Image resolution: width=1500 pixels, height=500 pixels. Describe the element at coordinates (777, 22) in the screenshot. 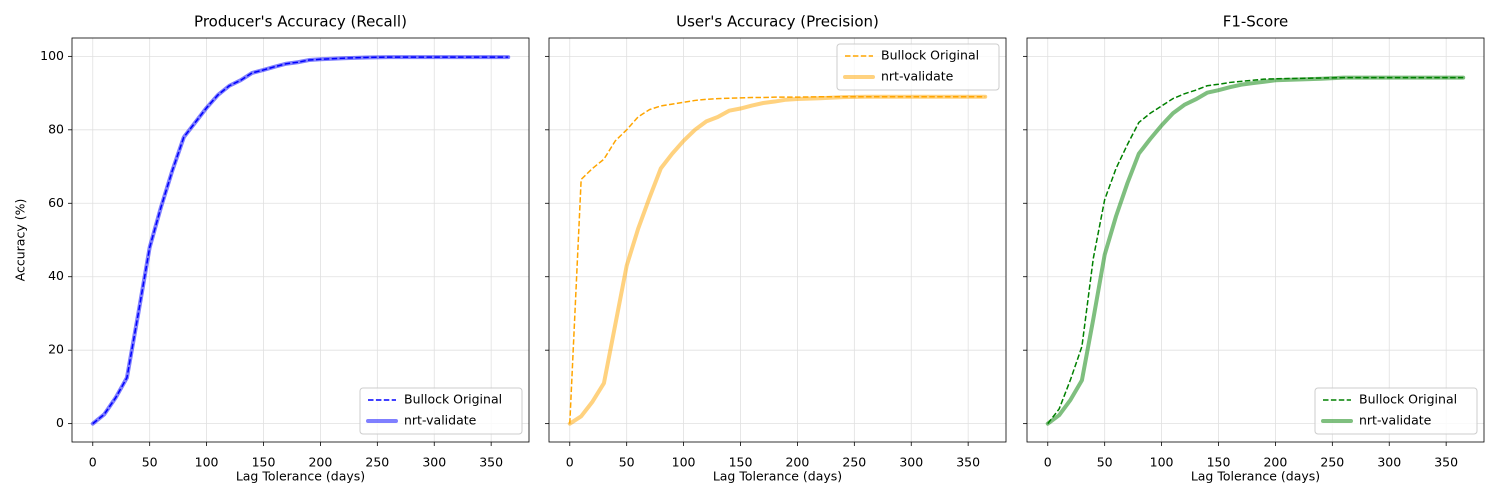

I see `panel-title: User's Accuracy (Precision)` at that location.